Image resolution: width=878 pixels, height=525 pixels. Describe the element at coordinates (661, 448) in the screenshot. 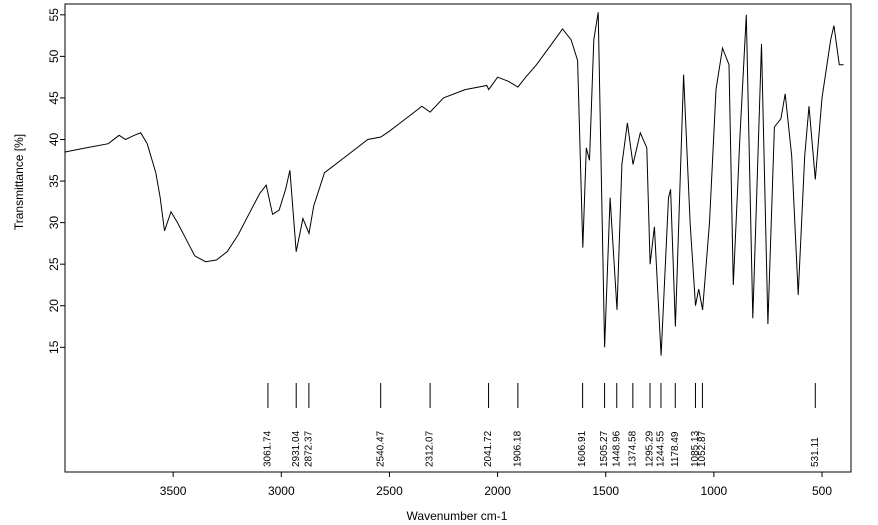

I see `peak-label: 1244.55` at that location.